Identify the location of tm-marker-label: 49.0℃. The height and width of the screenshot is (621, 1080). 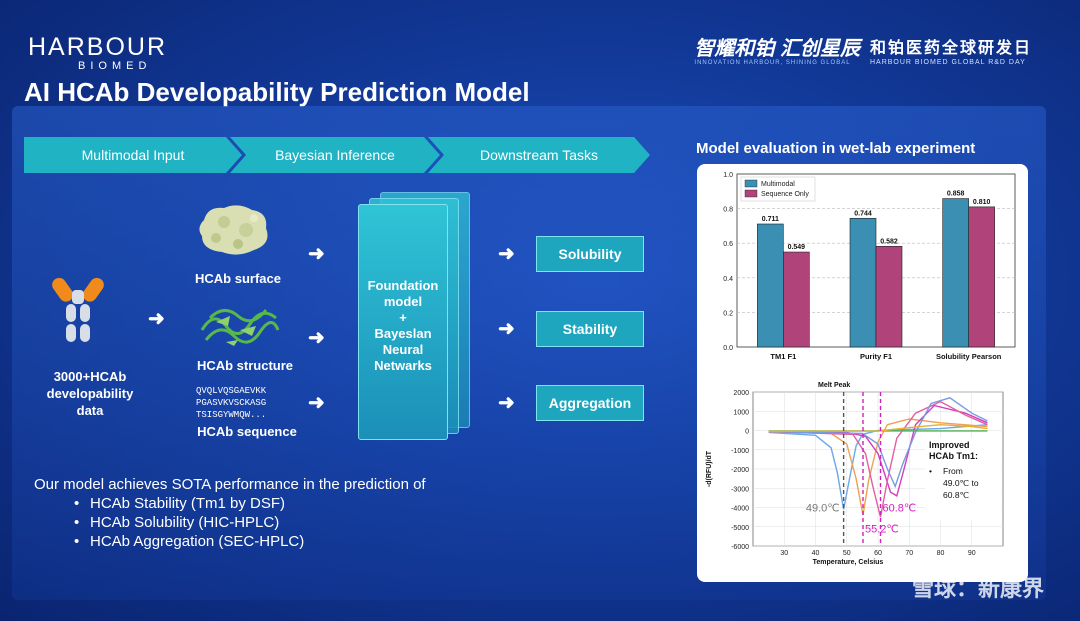
(823, 508).